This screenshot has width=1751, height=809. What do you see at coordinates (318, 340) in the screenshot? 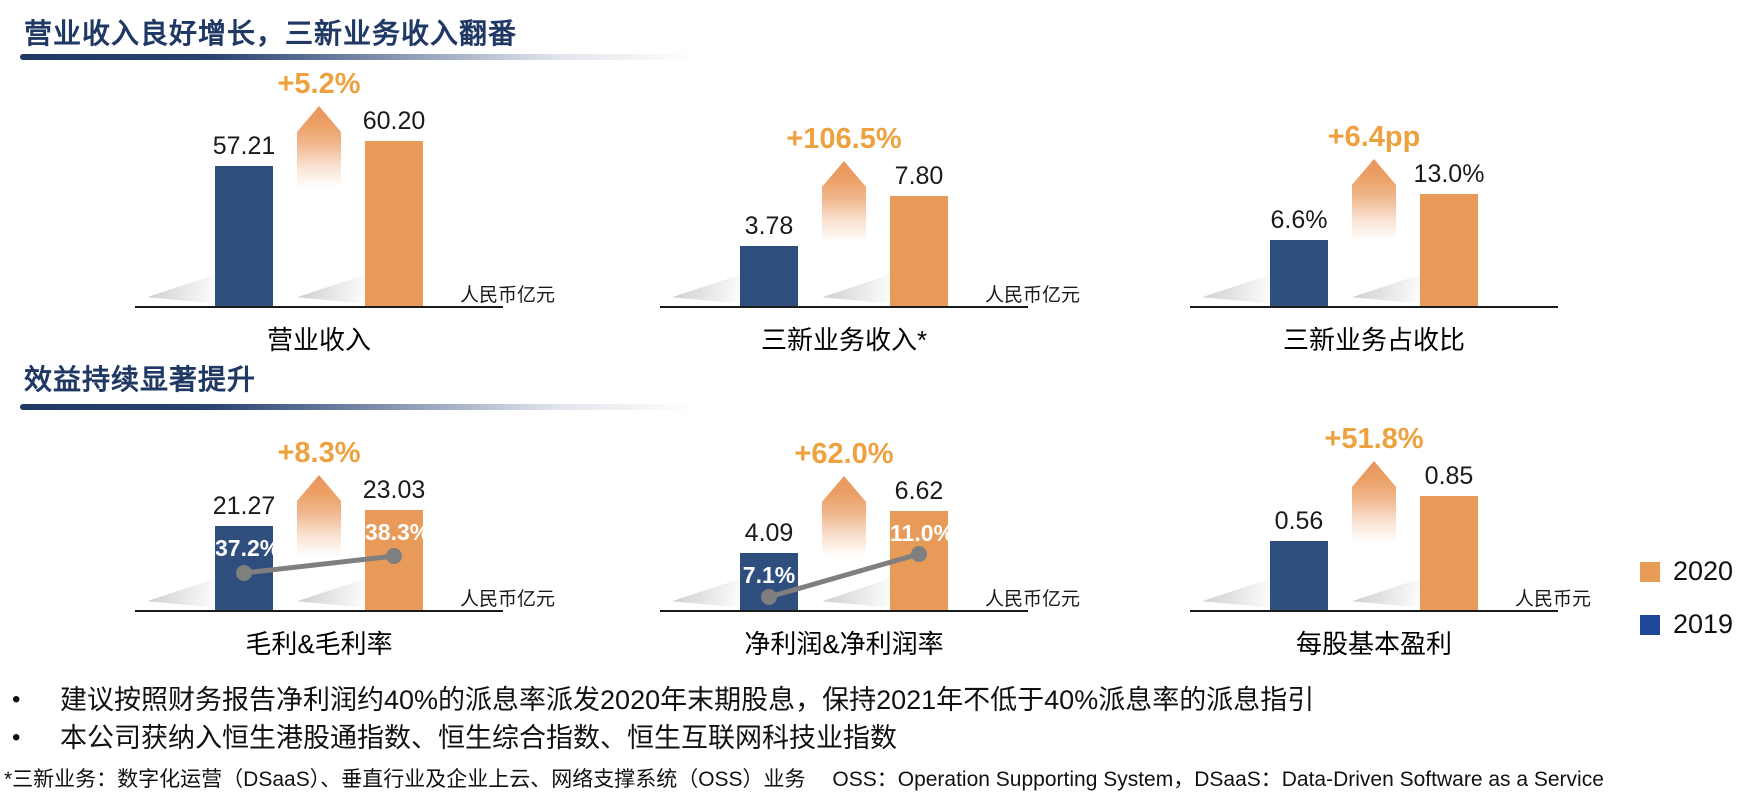
I see `chart-title: 营业收入` at bounding box center [318, 340].